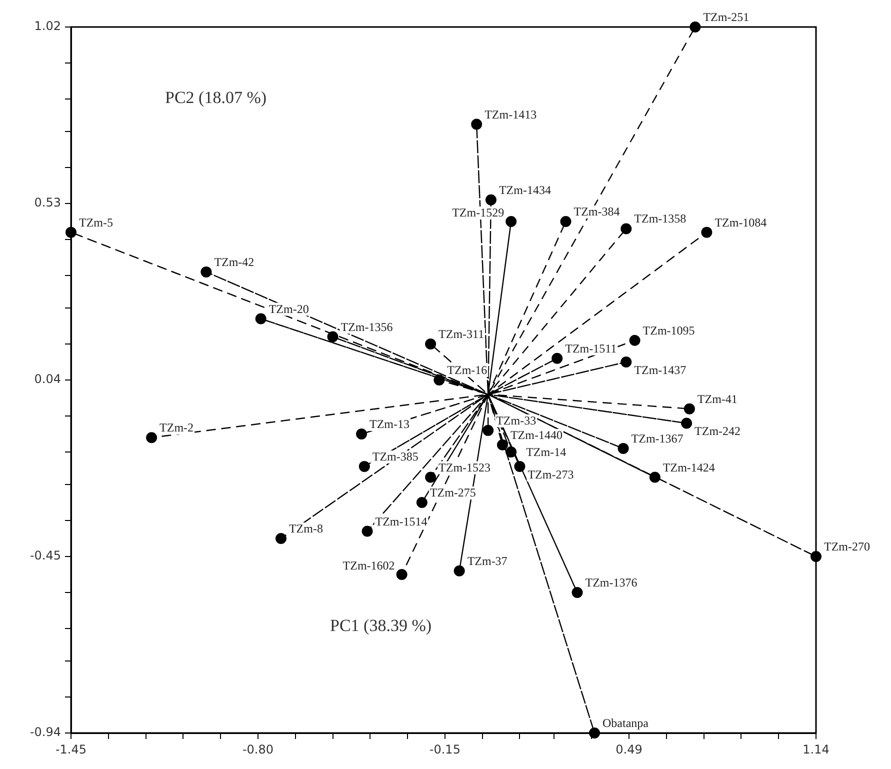 This screenshot has height=769, width=891. I want to click on data-label: TZm-1440, so click(536, 435).